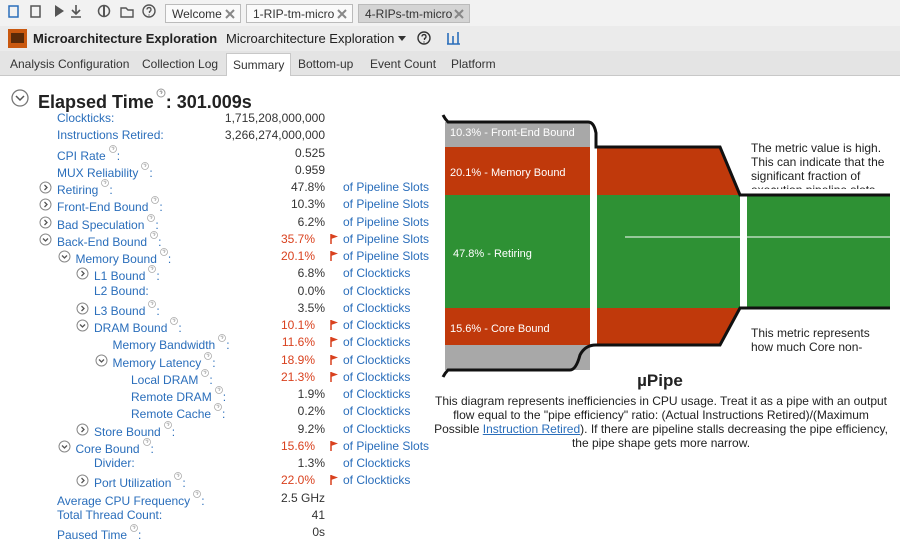 The height and width of the screenshot is (548, 900). What do you see at coordinates (116, 259) in the screenshot?
I see `metric-name: Memory Bound` at bounding box center [116, 259].